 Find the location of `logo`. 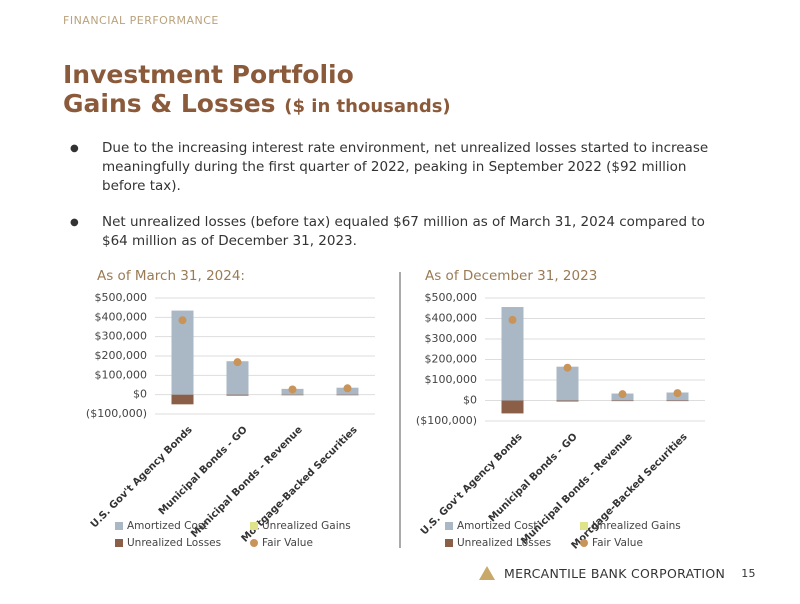

logo is located at coordinates (487, 573).